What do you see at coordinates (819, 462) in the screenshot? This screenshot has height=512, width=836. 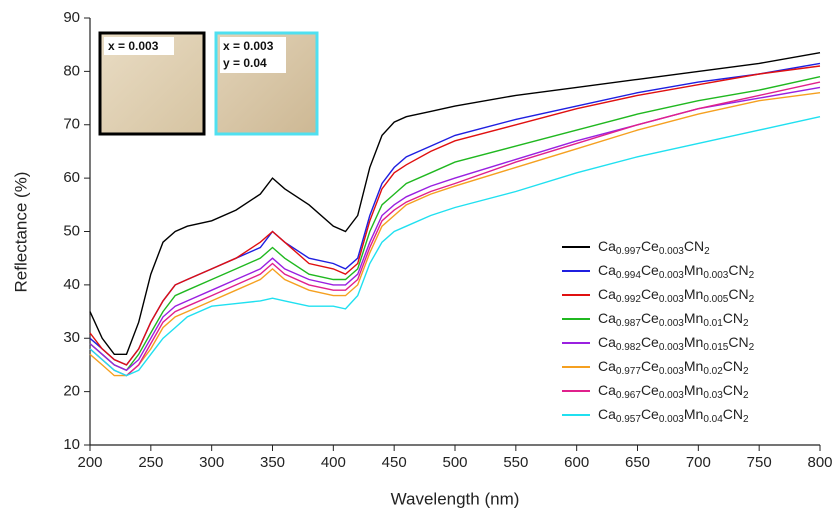 I see `x-tick-label: 800` at bounding box center [819, 462].